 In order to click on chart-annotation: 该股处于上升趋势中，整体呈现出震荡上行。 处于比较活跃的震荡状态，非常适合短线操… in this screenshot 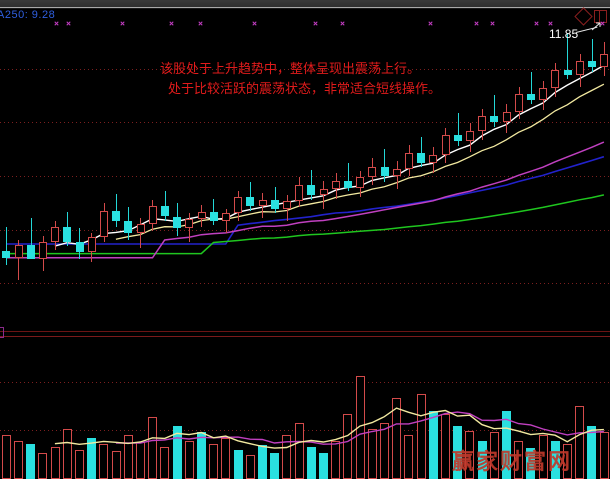, I will do `click(340, 80)`.